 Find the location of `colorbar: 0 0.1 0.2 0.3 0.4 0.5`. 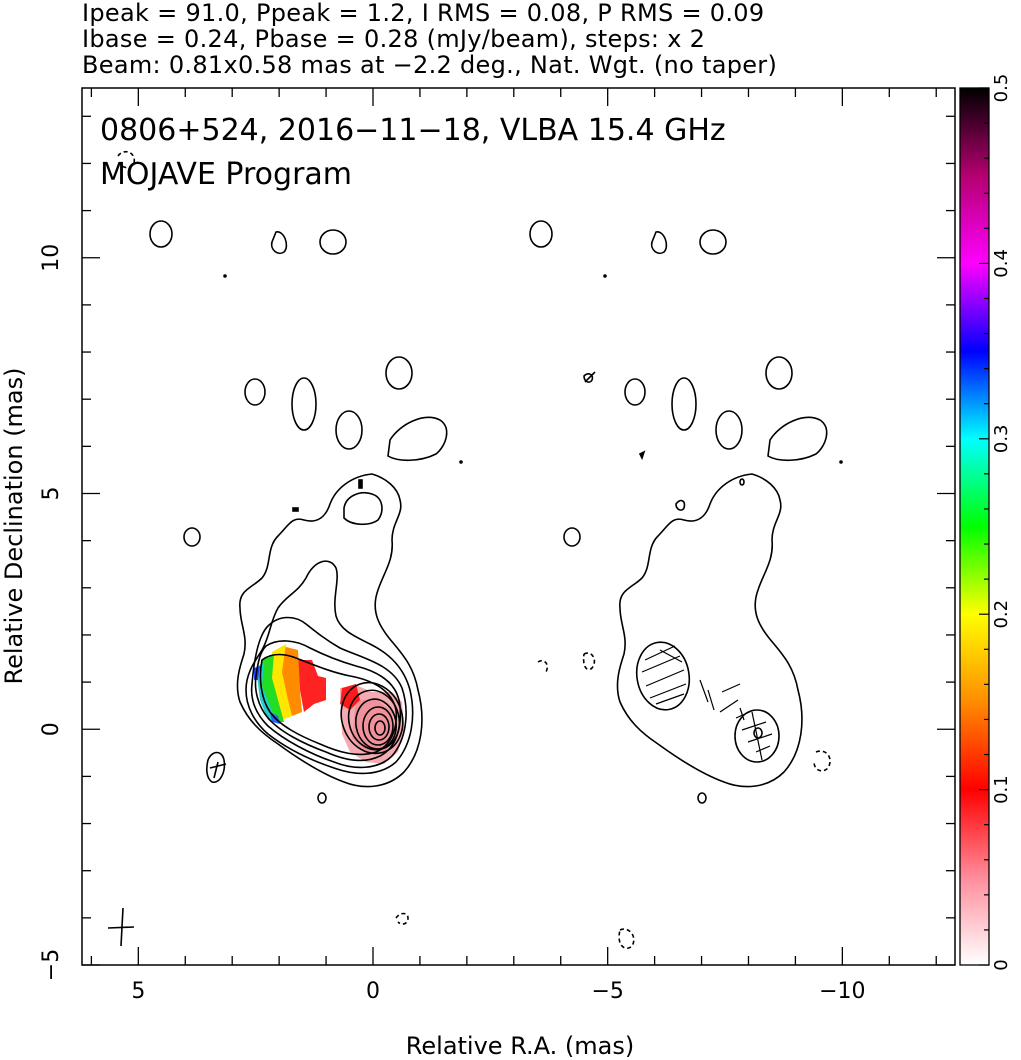

colorbar: 0 0.1 0.2 0.3 0.4 0.5 is located at coordinates (985, 522).